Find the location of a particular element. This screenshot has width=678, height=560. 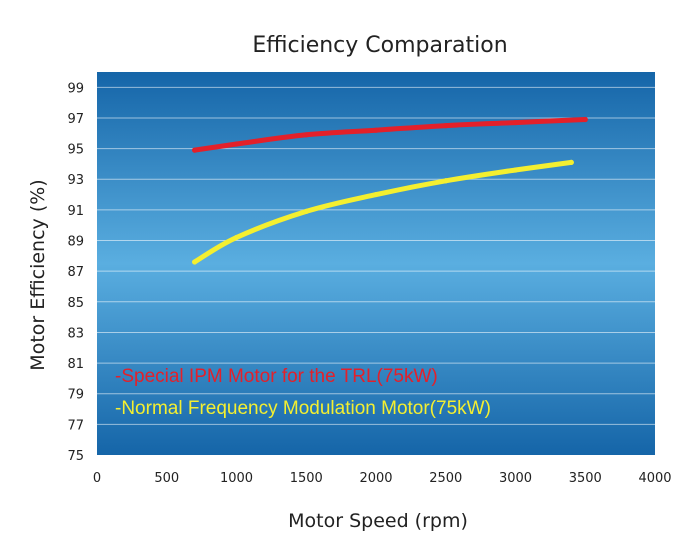

x-tick-label: 0 is located at coordinates (97, 478).